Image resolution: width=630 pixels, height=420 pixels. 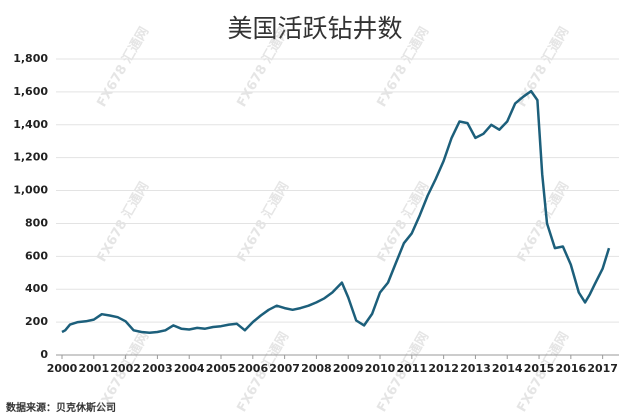 What do you see at coordinates (314, 28) in the screenshot?
I see `chart-title: 美国活跃钻井数` at bounding box center [314, 28].